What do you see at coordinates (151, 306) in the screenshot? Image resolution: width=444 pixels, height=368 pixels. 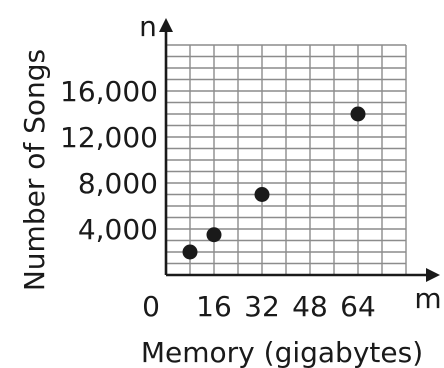 I see `x-origin-label: 0` at bounding box center [151, 306].